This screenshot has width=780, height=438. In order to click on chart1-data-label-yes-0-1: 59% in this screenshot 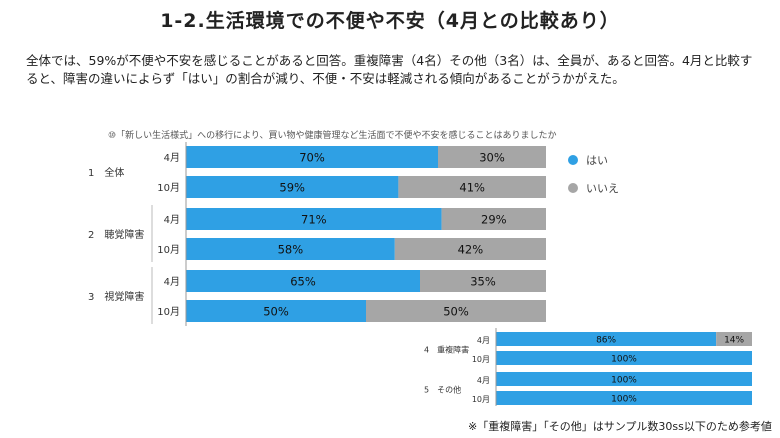, I will do `click(292, 187)`.